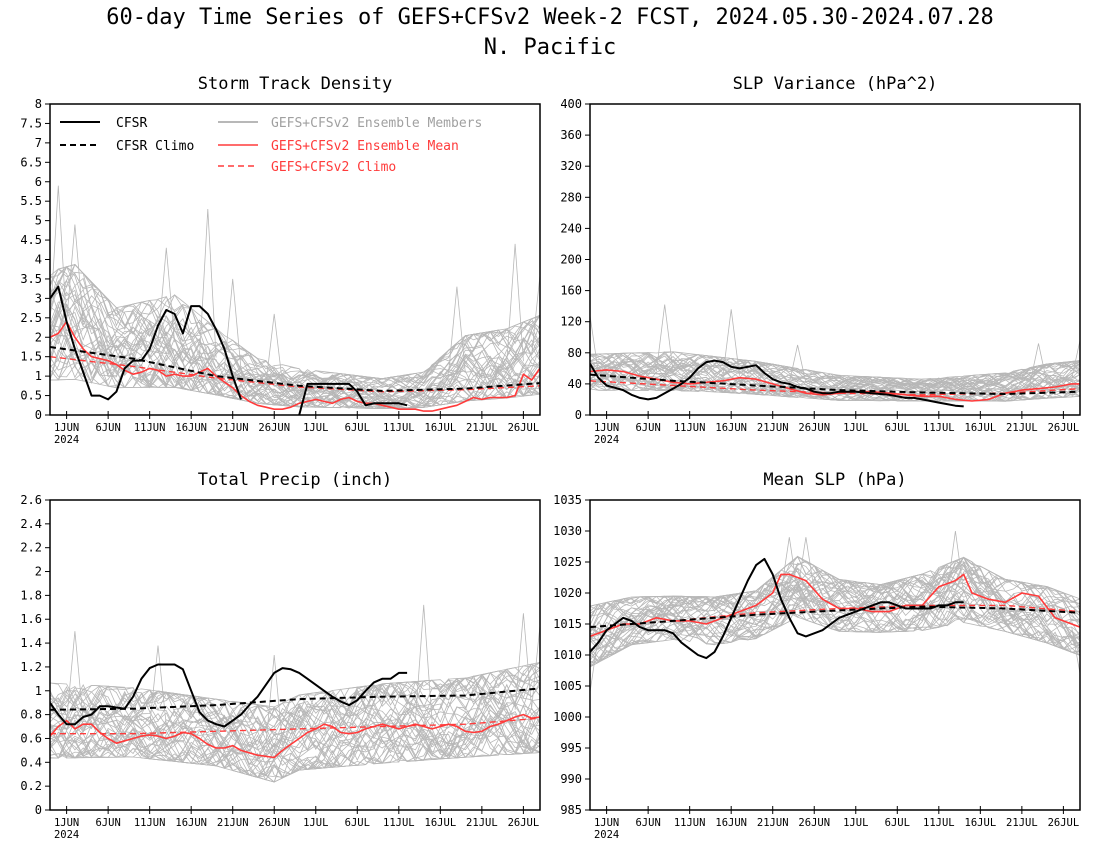 The height and width of the screenshot is (850, 1100). Describe the element at coordinates (835, 84) in the screenshot. I see `panel-title-slp-variance: SLP Variance (hPa^2)` at that location.